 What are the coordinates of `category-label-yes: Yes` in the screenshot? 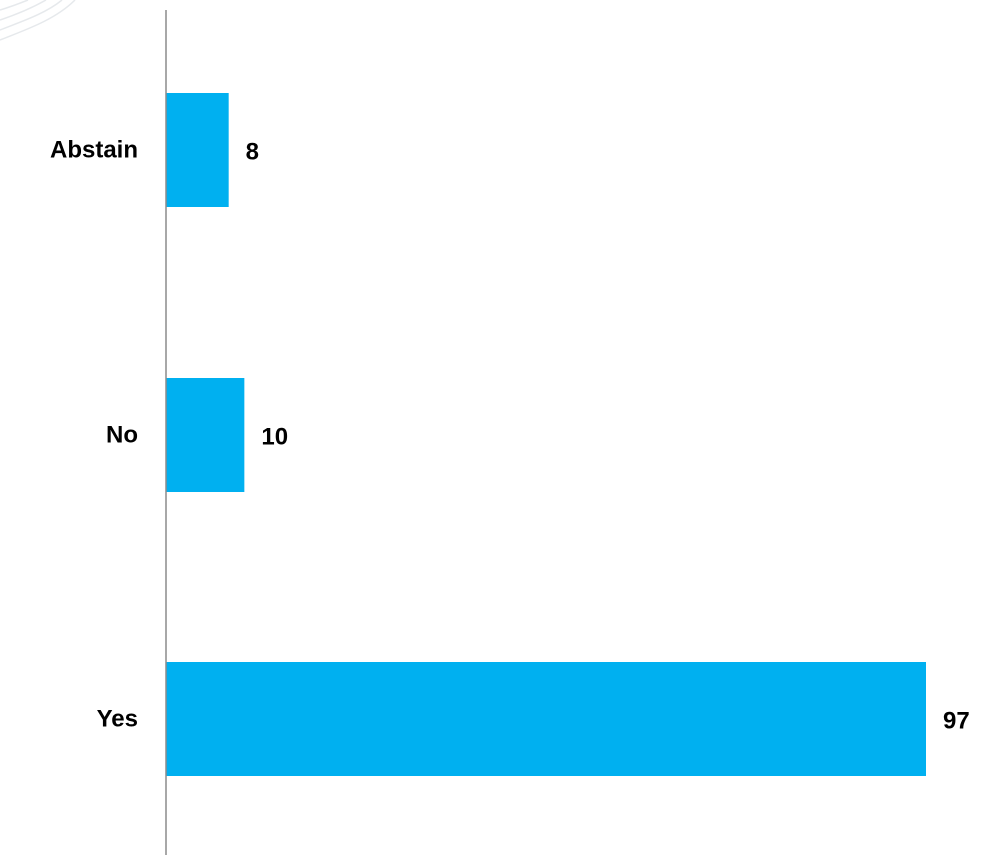 It's located at (117, 719).